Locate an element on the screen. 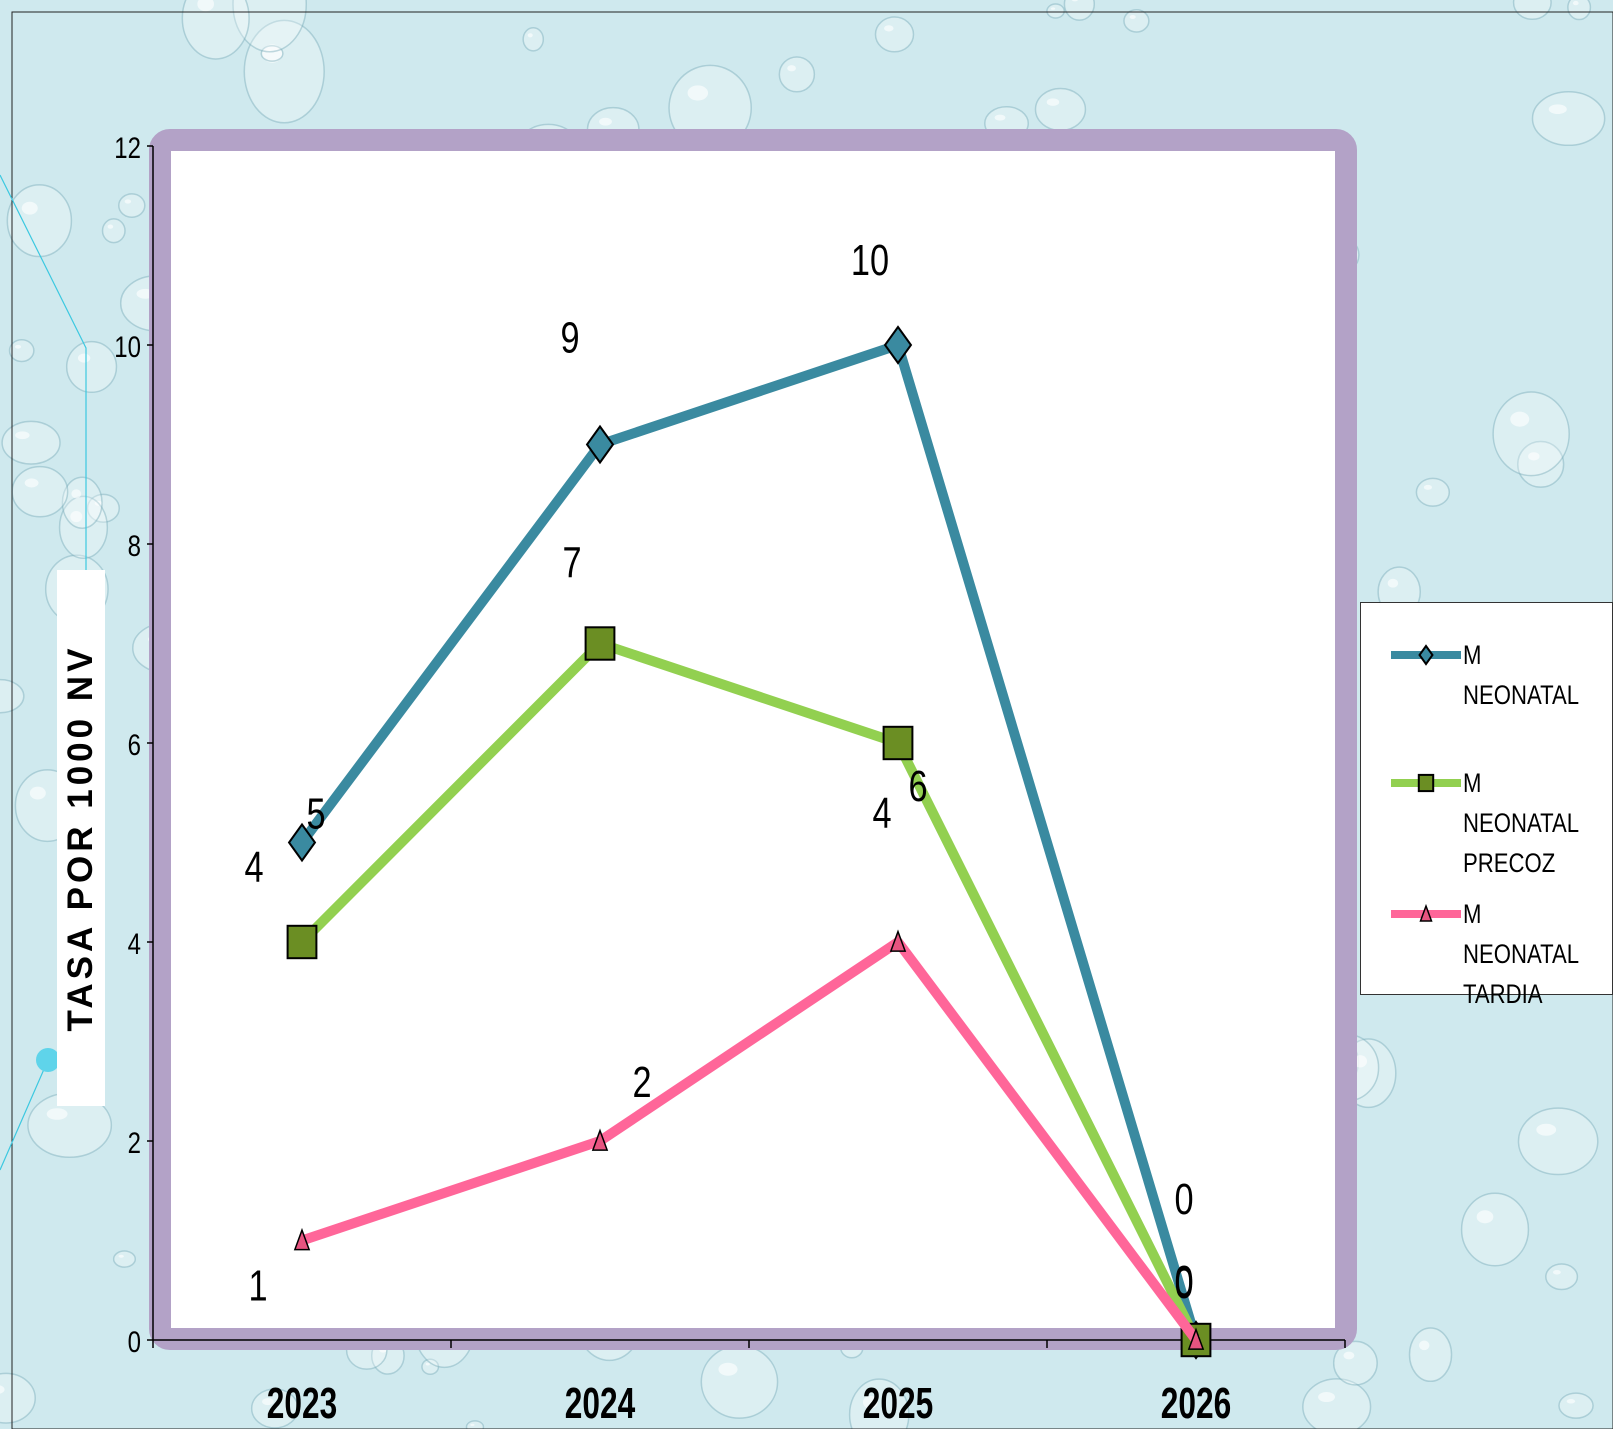 Image resolution: width=1613 pixels, height=1429 pixels. legend-label: M NEONATAL is located at coordinates (1521, 675).